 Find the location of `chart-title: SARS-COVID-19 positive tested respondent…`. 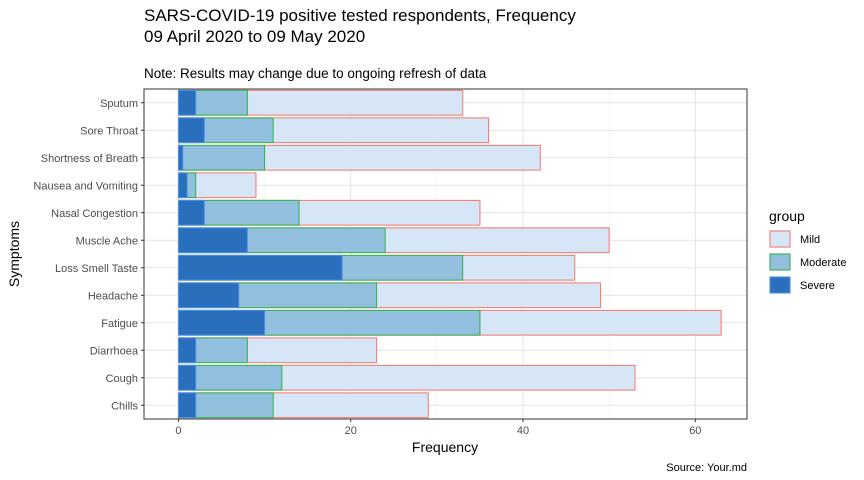

chart-title: SARS-COVID-19 positive tested respondent… is located at coordinates (360, 15).